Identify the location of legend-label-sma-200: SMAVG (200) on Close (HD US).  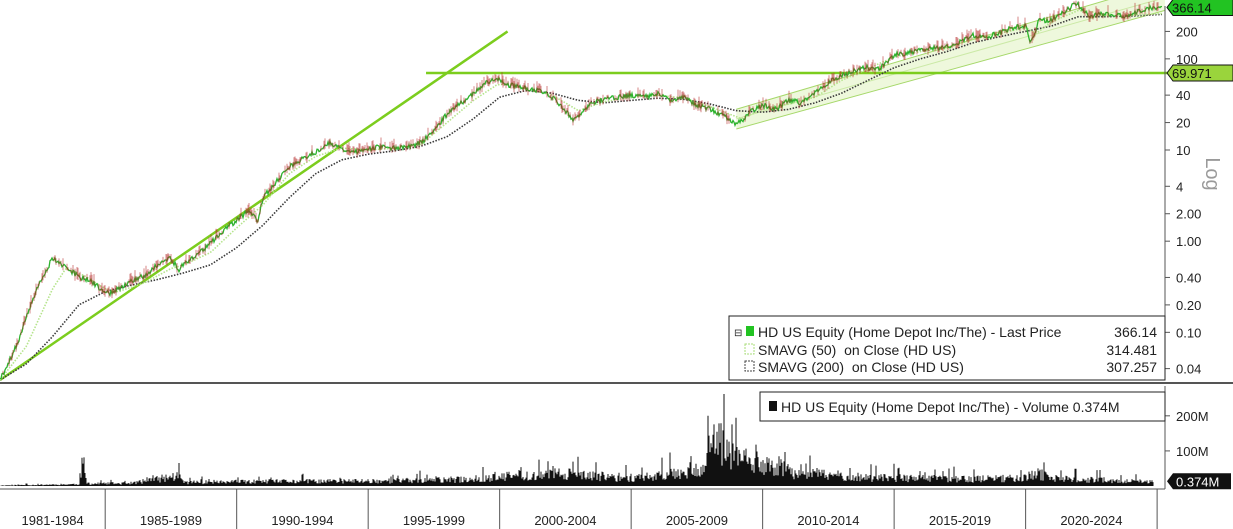
(861, 367).